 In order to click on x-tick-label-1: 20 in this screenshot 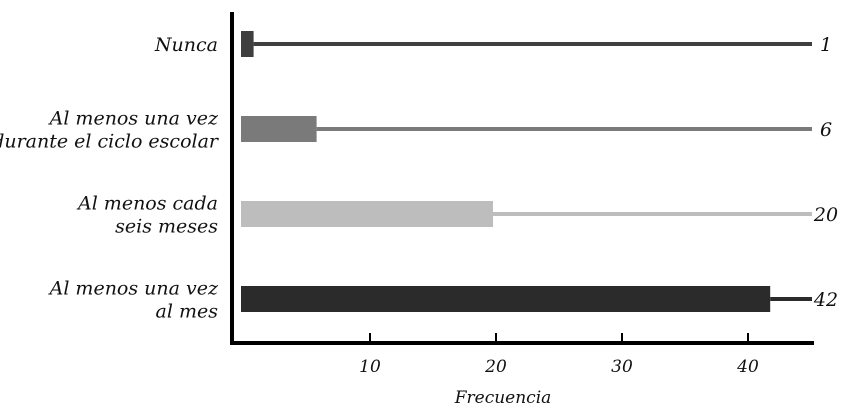, I will do `click(495, 367)`.